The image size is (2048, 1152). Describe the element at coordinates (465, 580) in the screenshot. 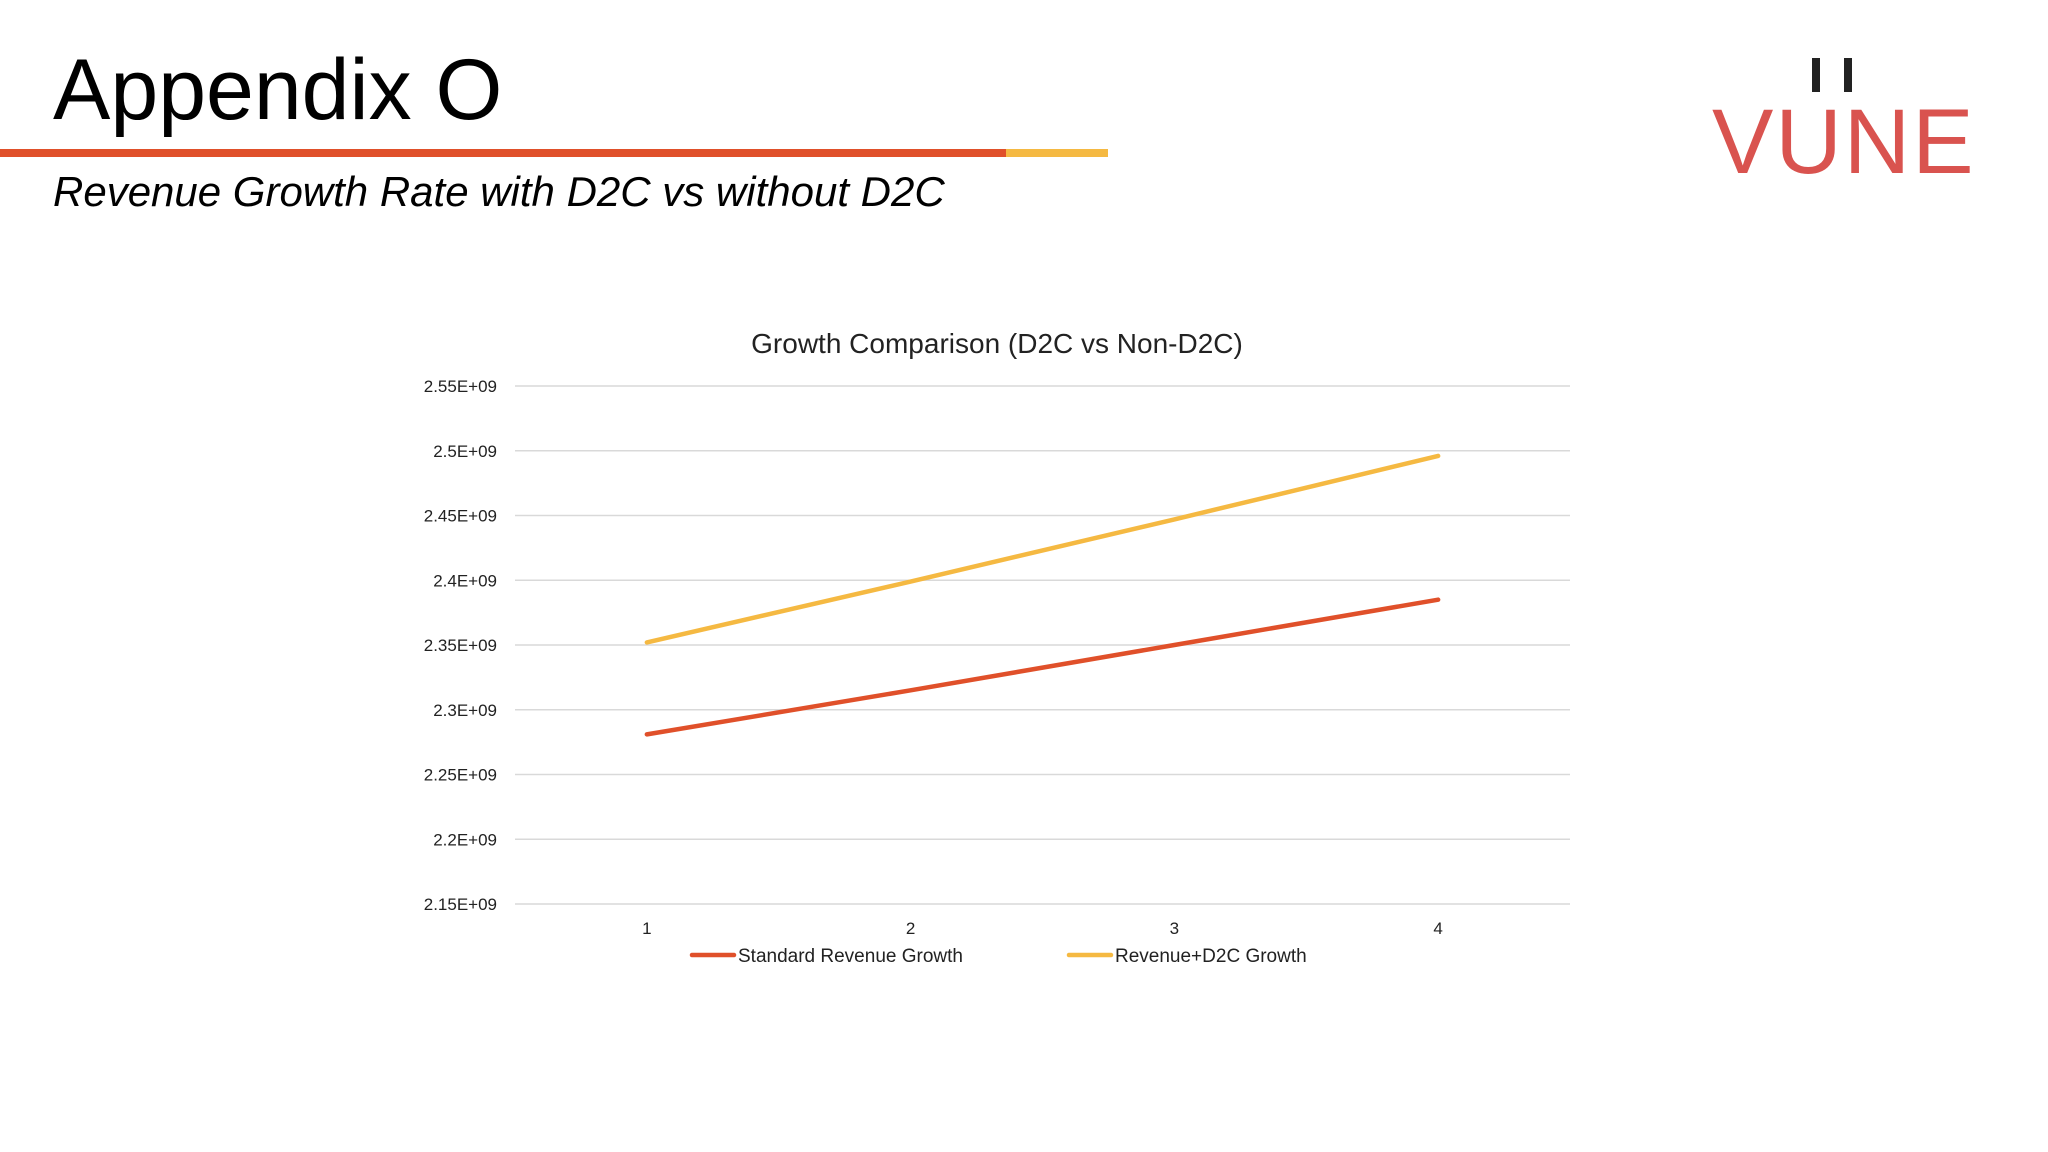

I see `y-tick-label: 2.4E+09` at that location.